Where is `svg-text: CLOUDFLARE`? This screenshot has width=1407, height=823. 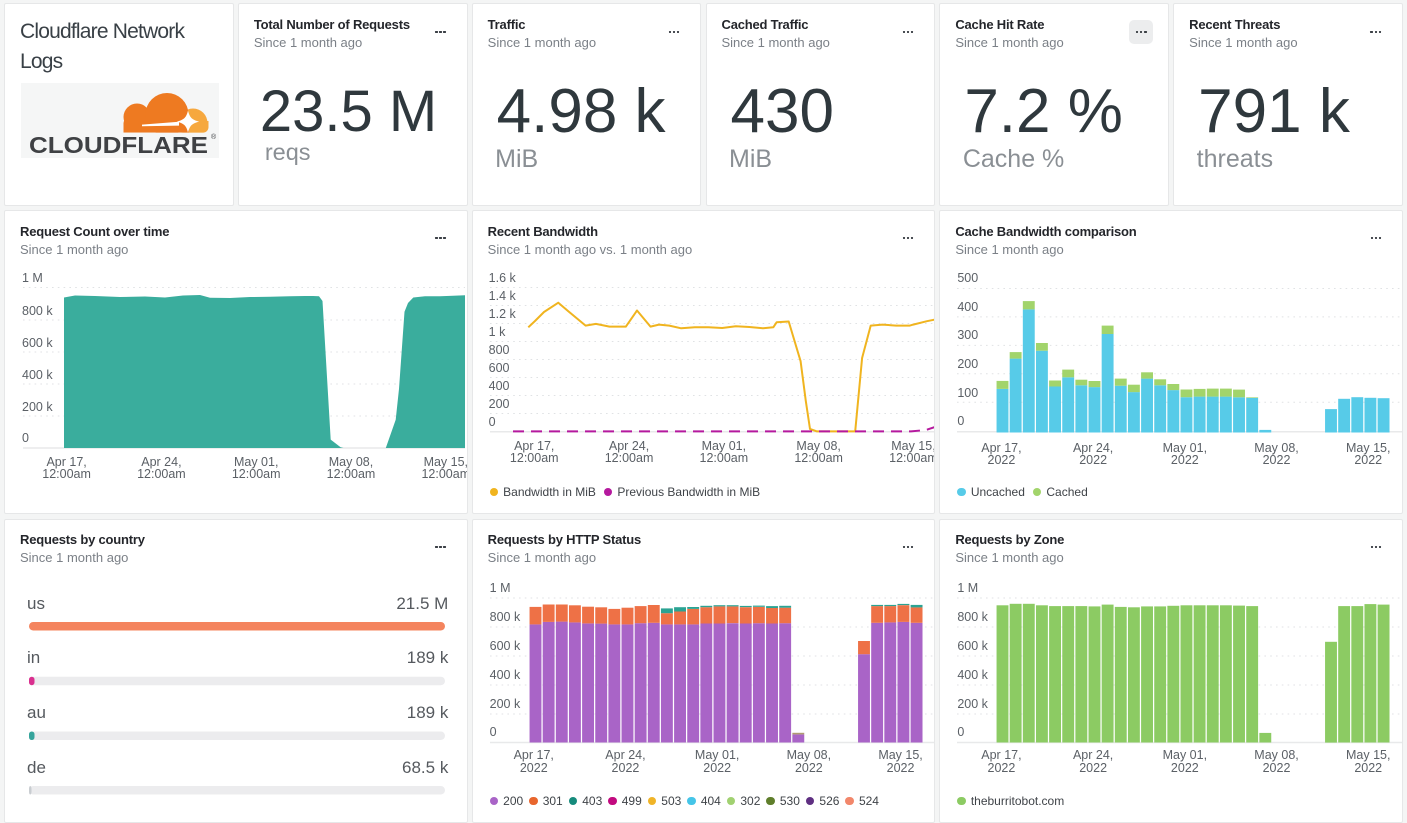 svg-text: CLOUDFLARE is located at coordinates (118, 145).